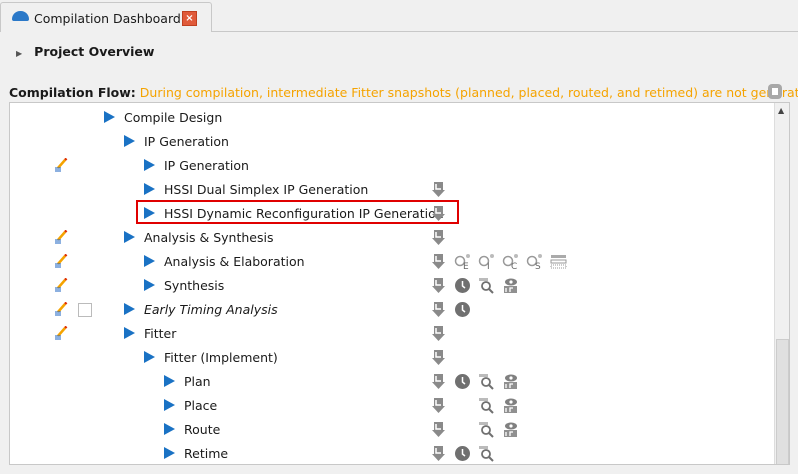 This screenshot has height=474, width=798. What do you see at coordinates (173, 117) in the screenshot?
I see `task-label: Compile Design` at bounding box center [173, 117].